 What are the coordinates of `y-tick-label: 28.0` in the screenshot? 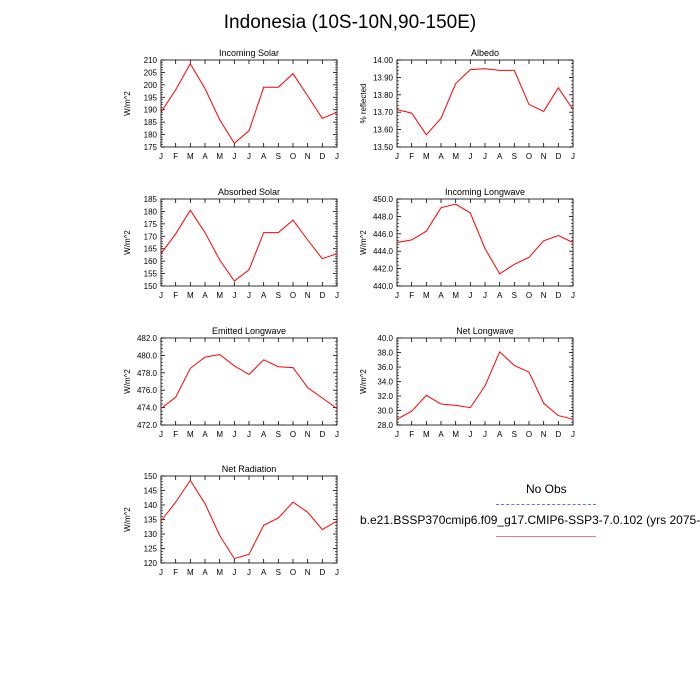 It's located at (385, 425).